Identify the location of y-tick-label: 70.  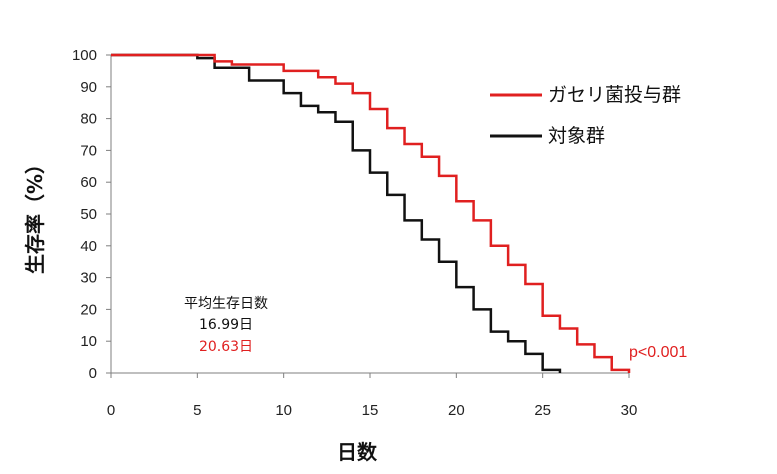
(88, 150).